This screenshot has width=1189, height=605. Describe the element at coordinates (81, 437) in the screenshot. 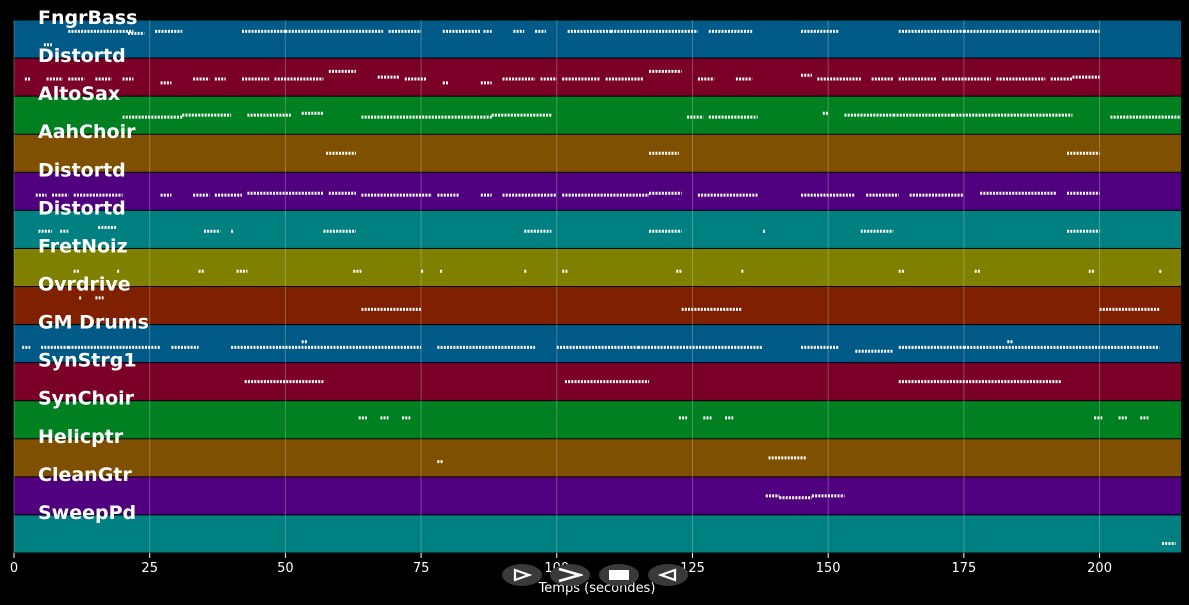

I see `track-label: Helicptr` at that location.